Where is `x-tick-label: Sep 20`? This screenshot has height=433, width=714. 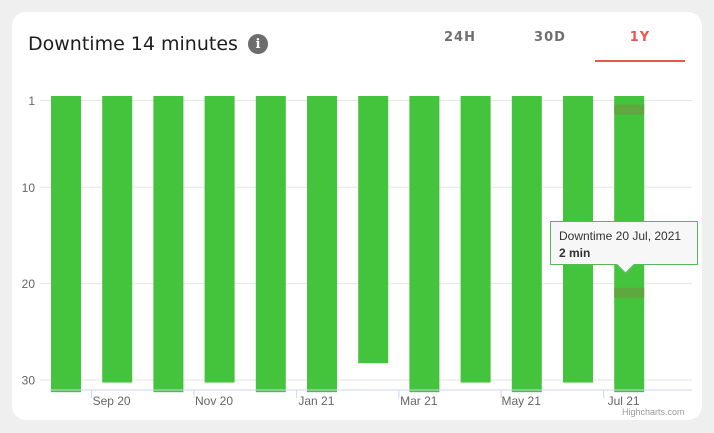
x-tick-label: Sep 20 is located at coordinates (112, 401).